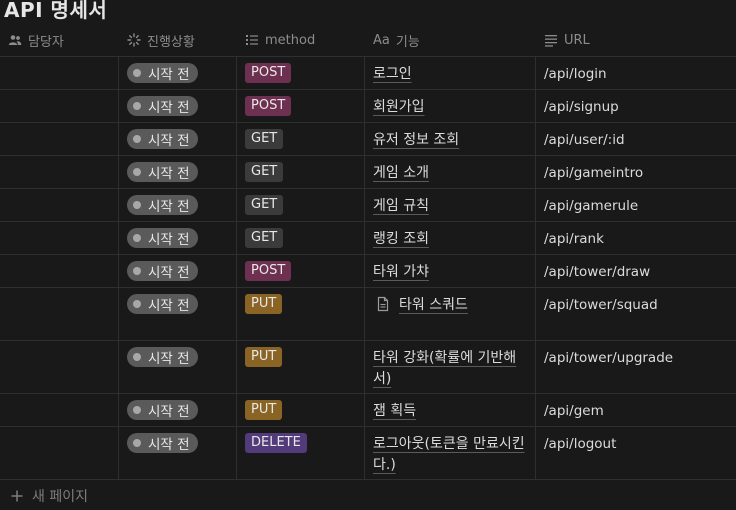 This screenshot has height=510, width=736. I want to click on url-cell: /api/gamerule, so click(636, 205).